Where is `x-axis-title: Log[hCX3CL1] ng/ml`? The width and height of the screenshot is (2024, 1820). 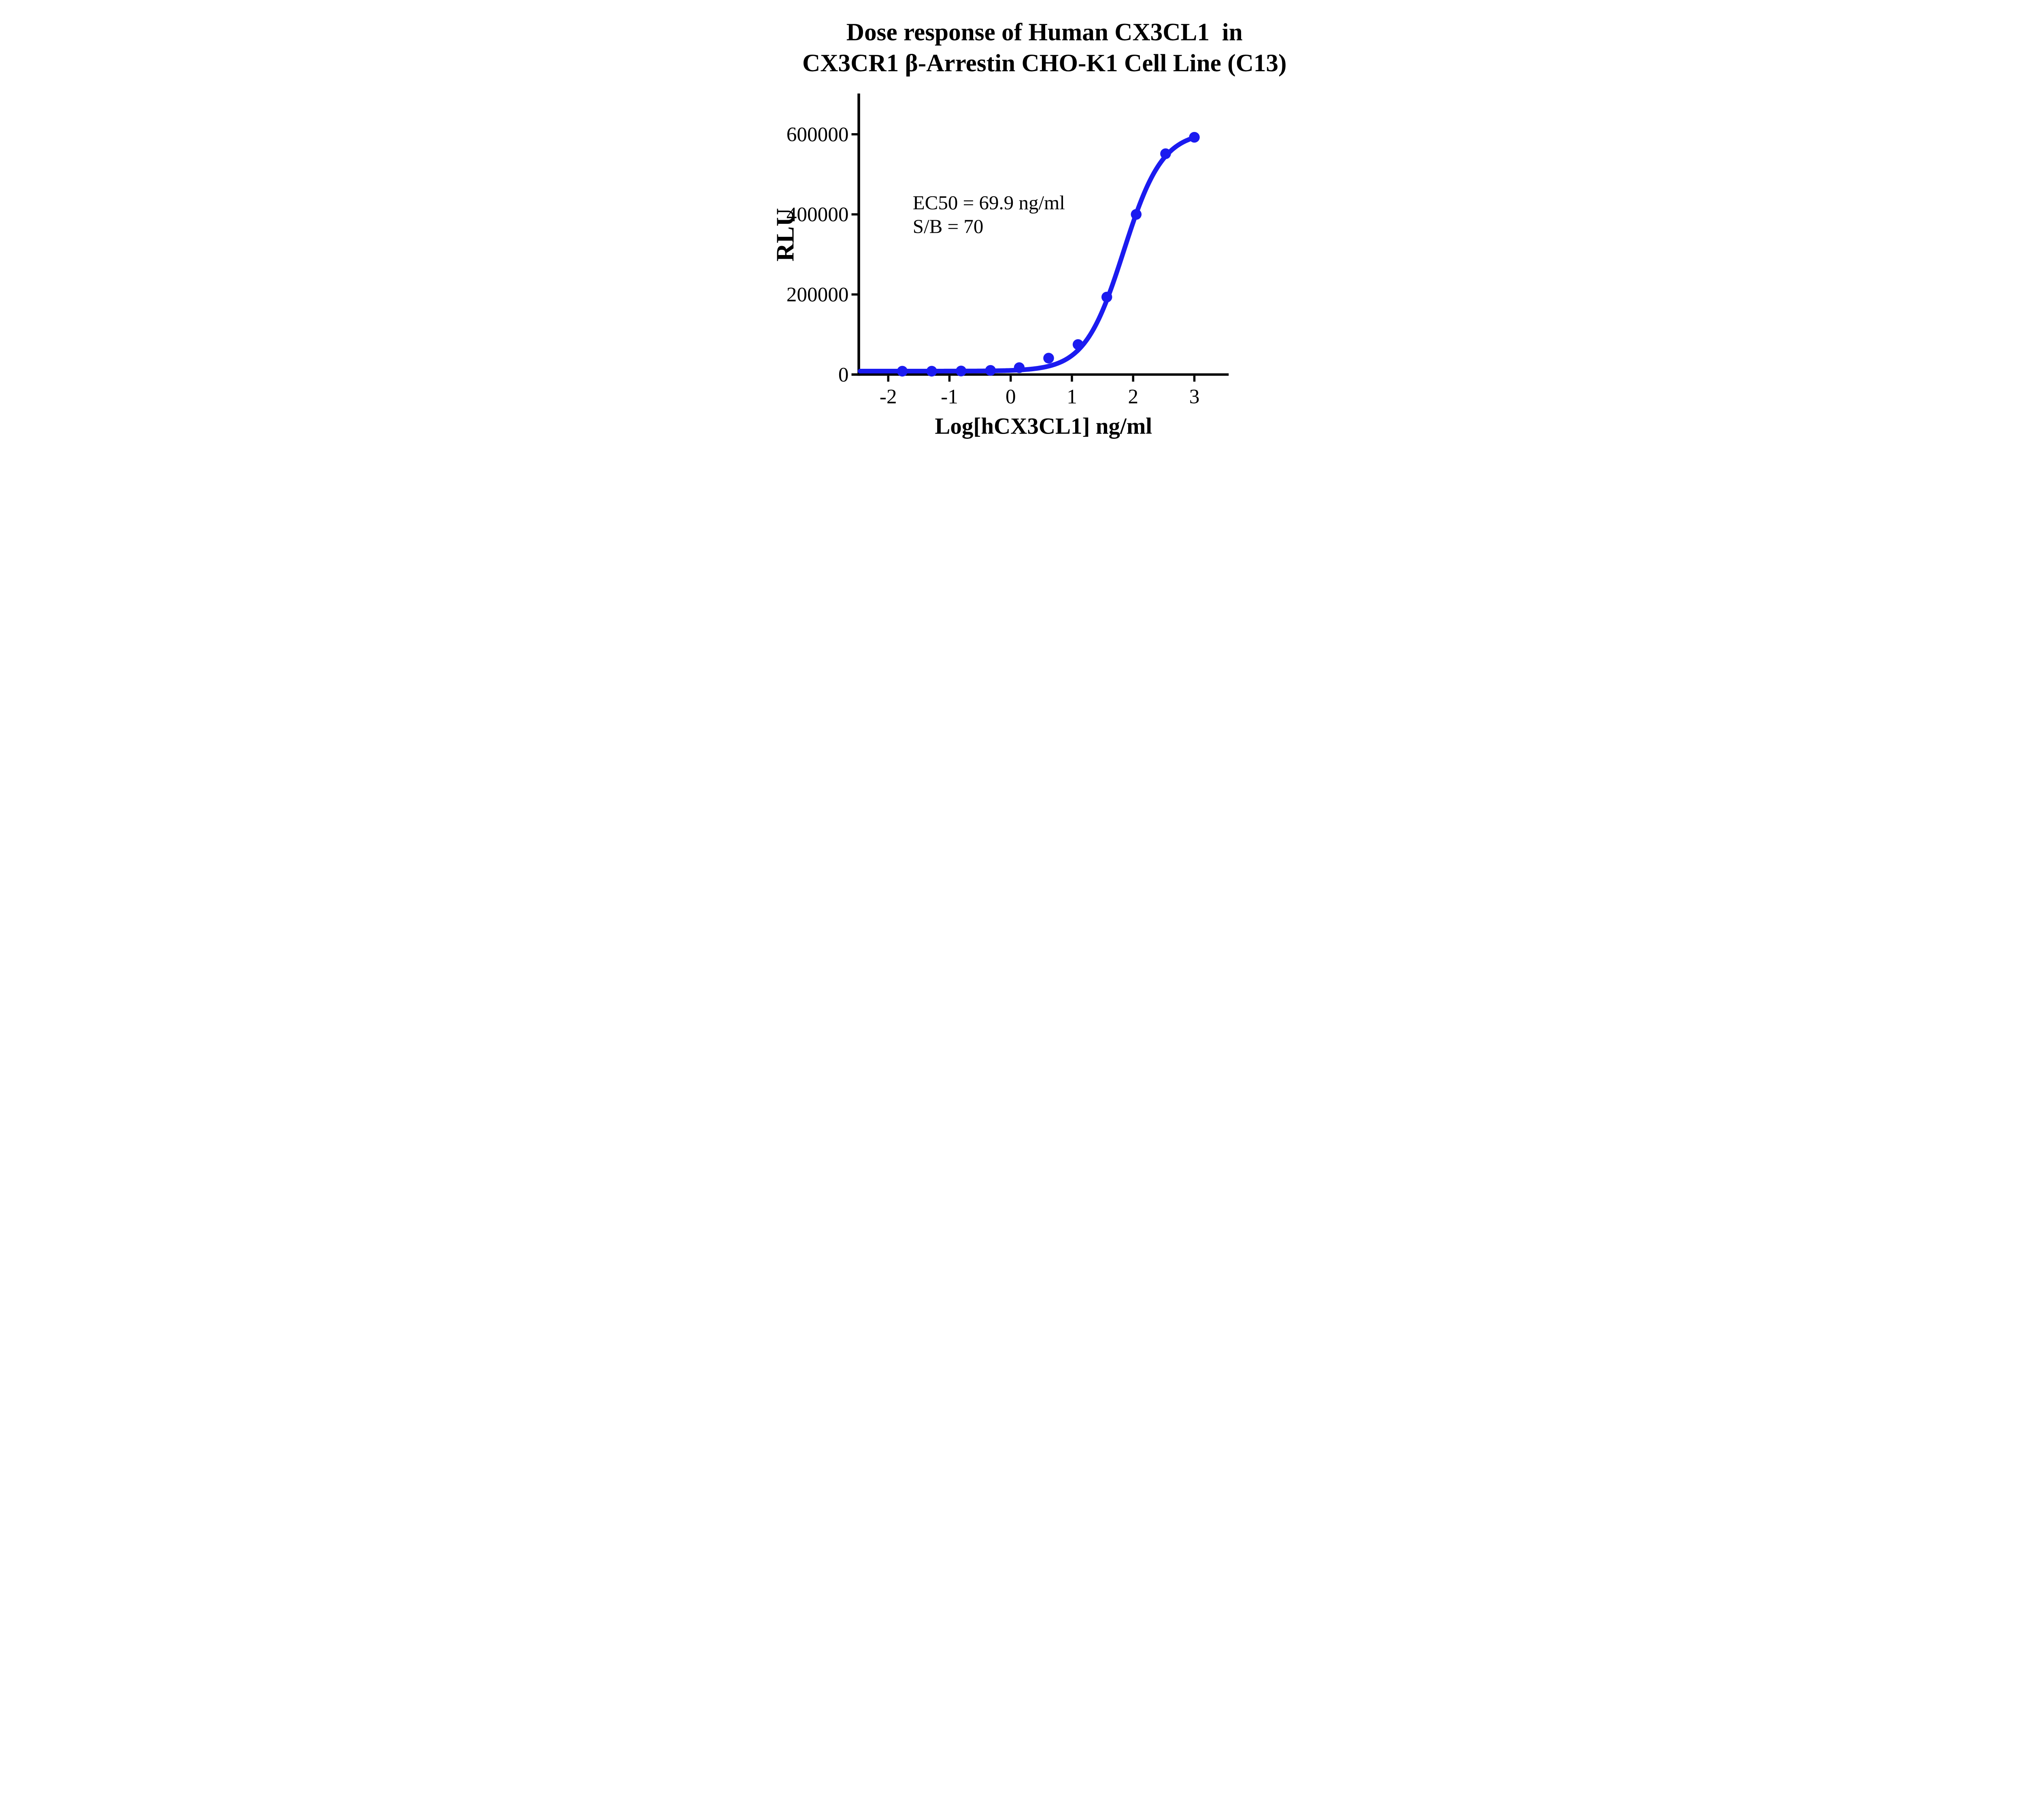
x-axis-title: Log[hCX3CL1] ng/ml is located at coordinates (1043, 426).